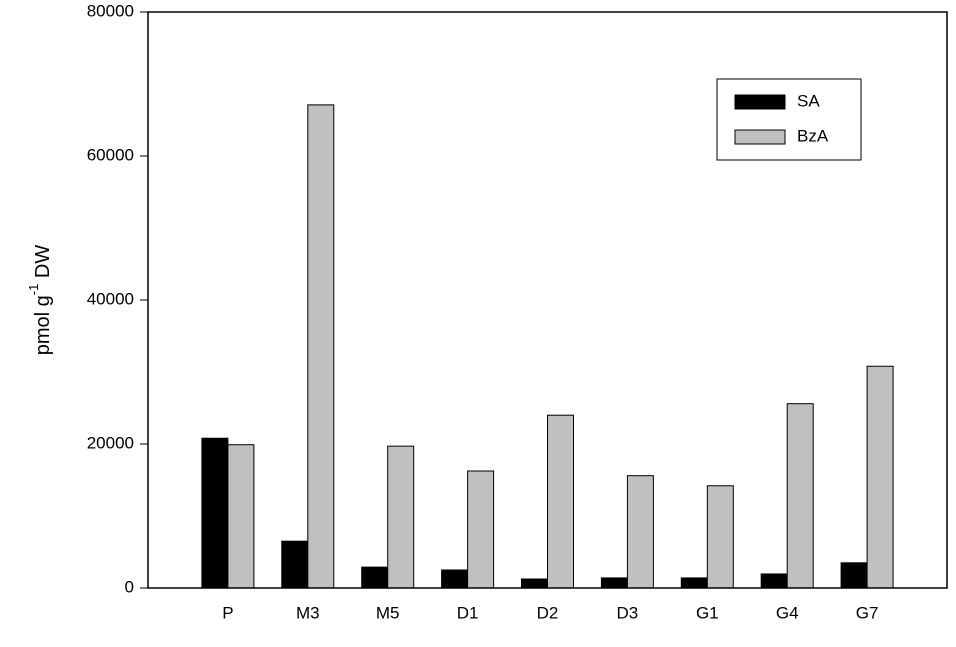 This screenshot has width=956, height=647. Describe the element at coordinates (789, 119) in the screenshot. I see `legend-box` at that location.